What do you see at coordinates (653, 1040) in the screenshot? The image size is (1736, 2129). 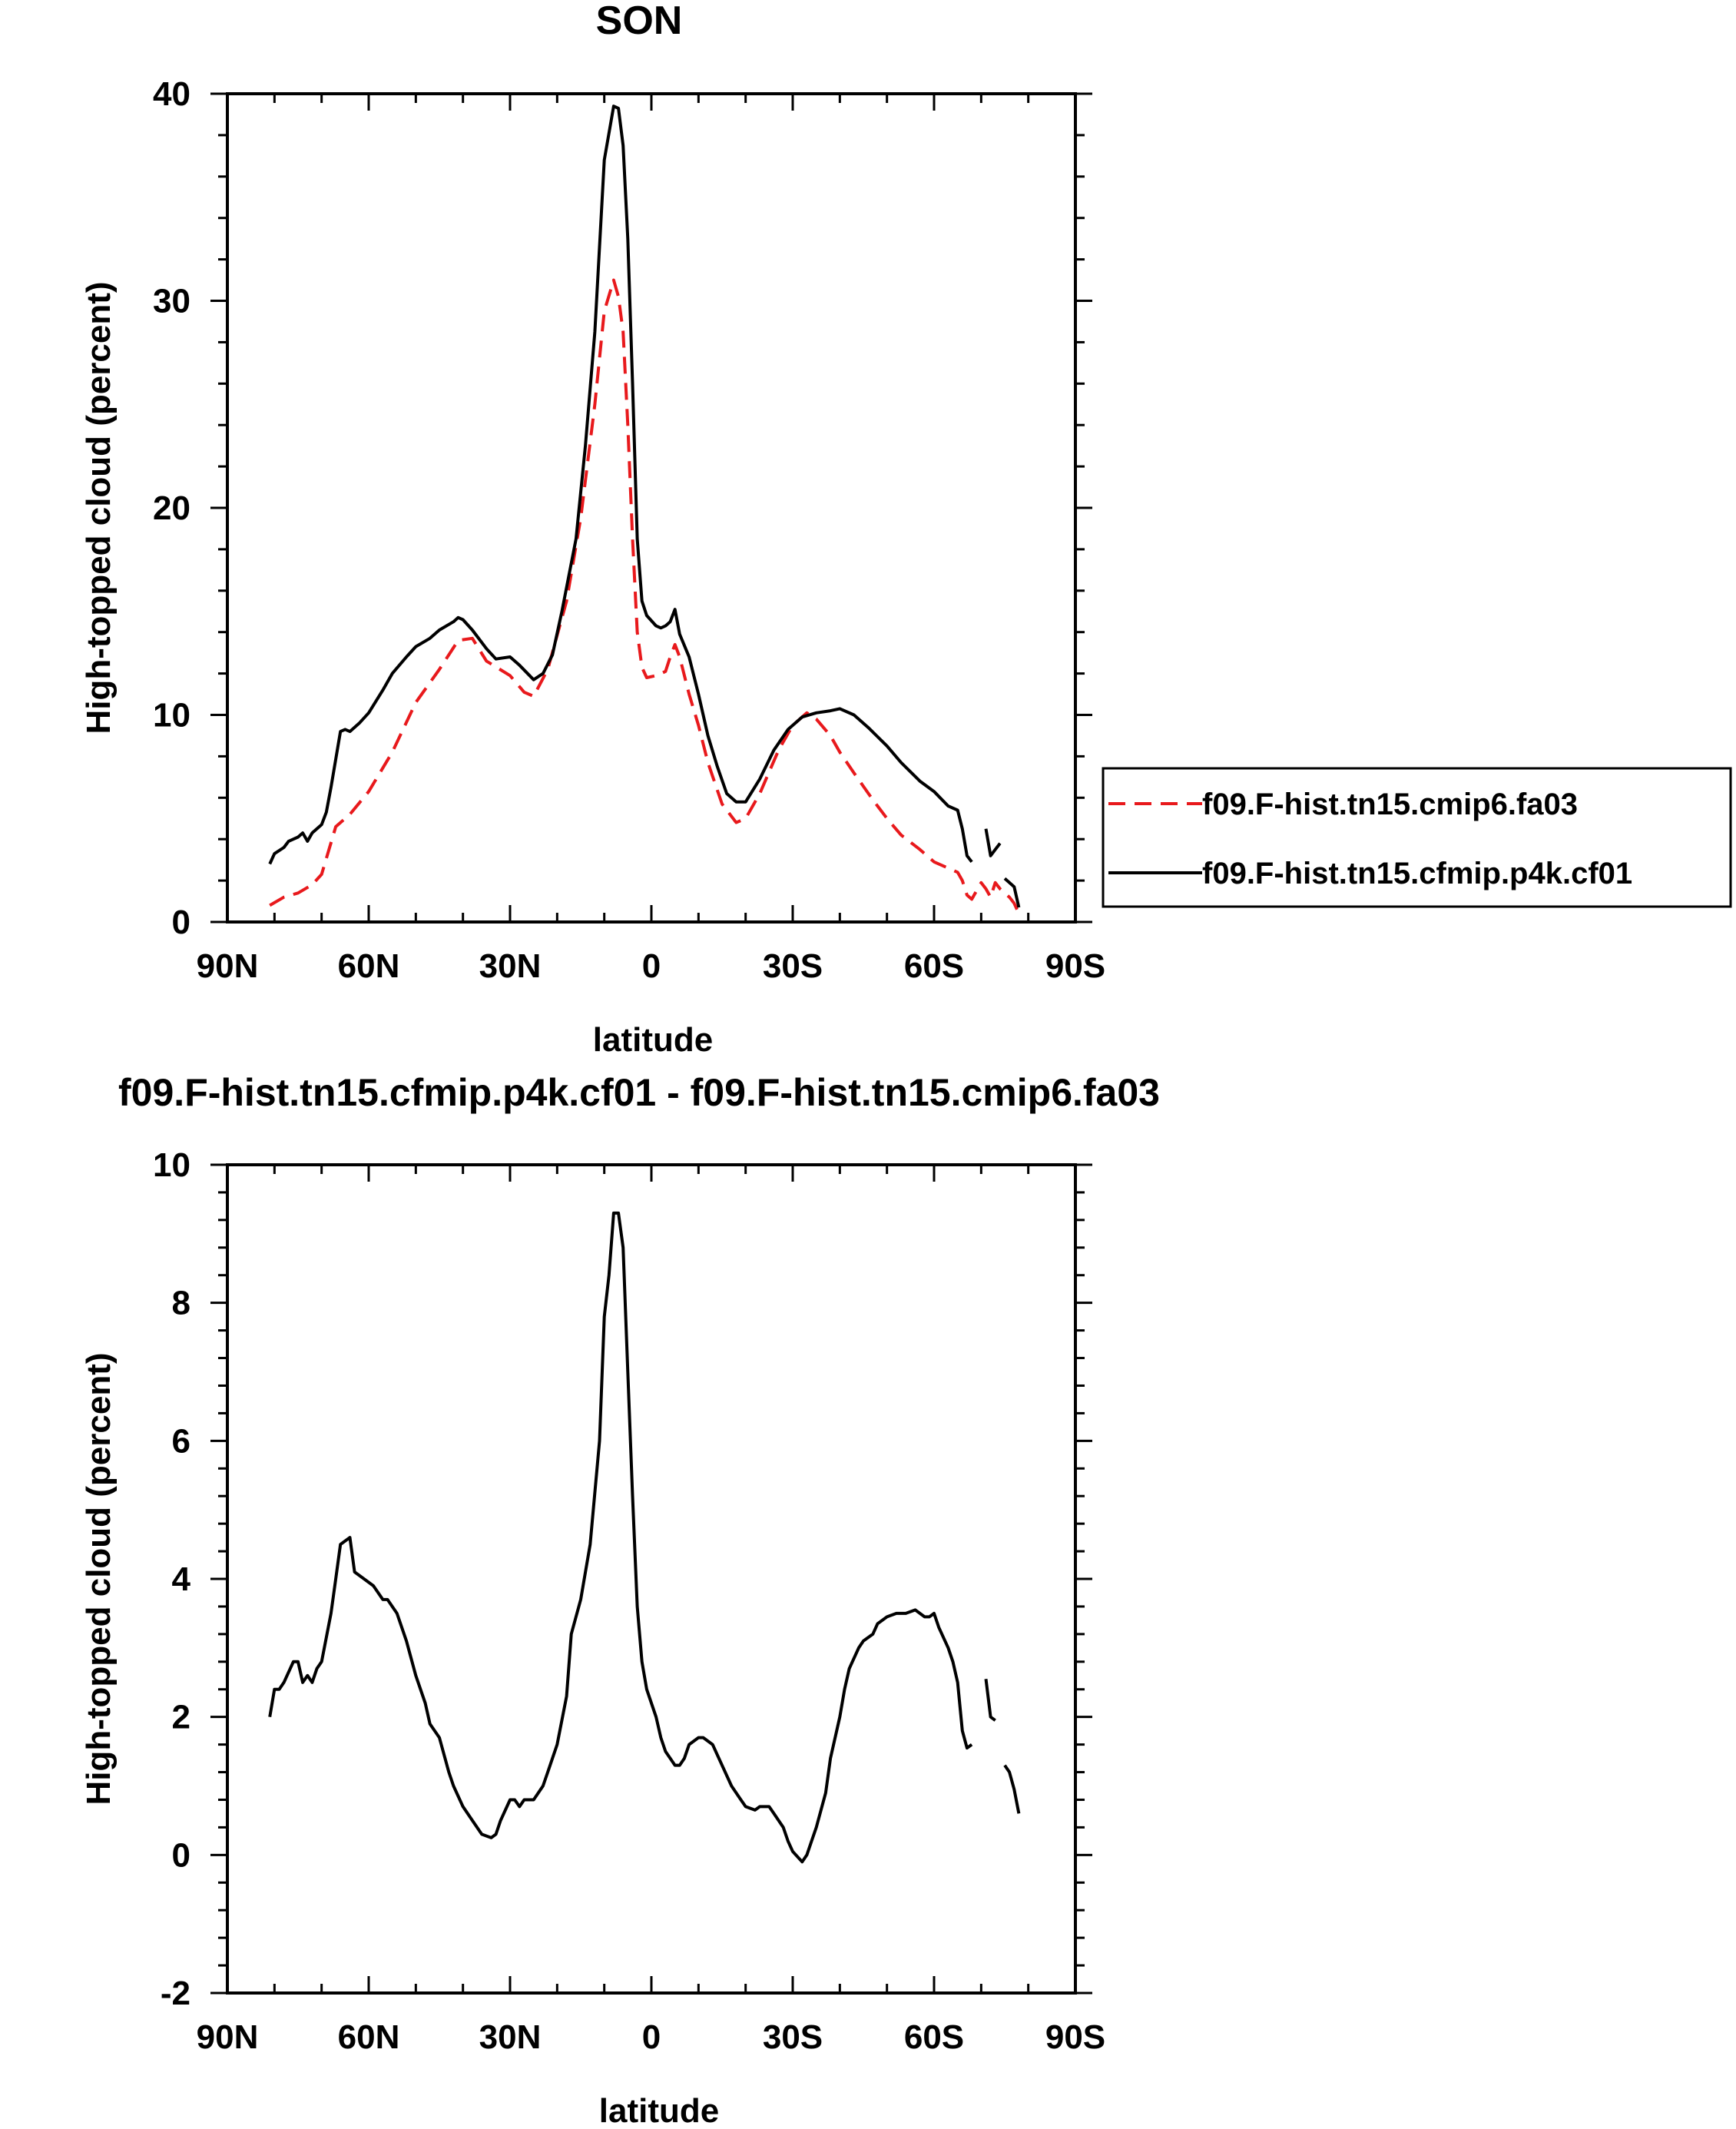 I see `top-x-axis-label: latitude` at bounding box center [653, 1040].